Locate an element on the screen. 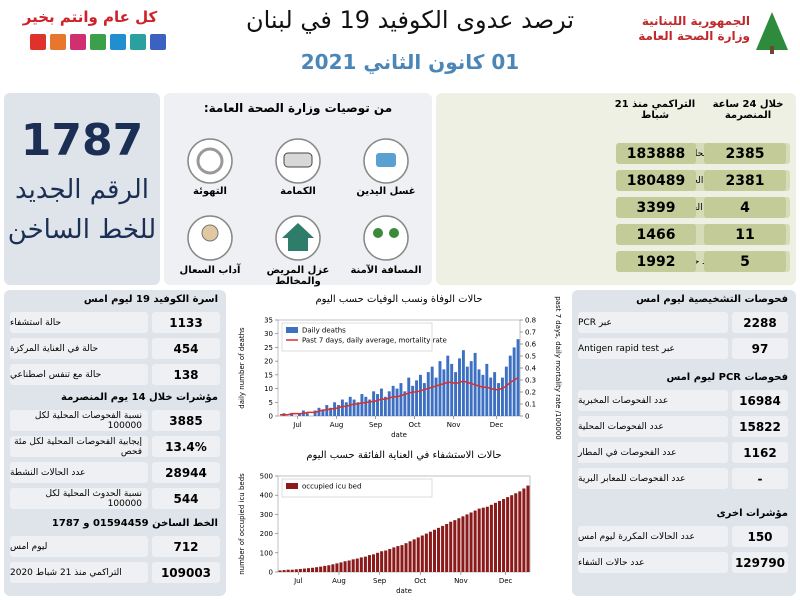 The width and height of the screenshot is (800, 600). recommendation-label: عزل المريض والمخالط is located at coordinates (298, 276).